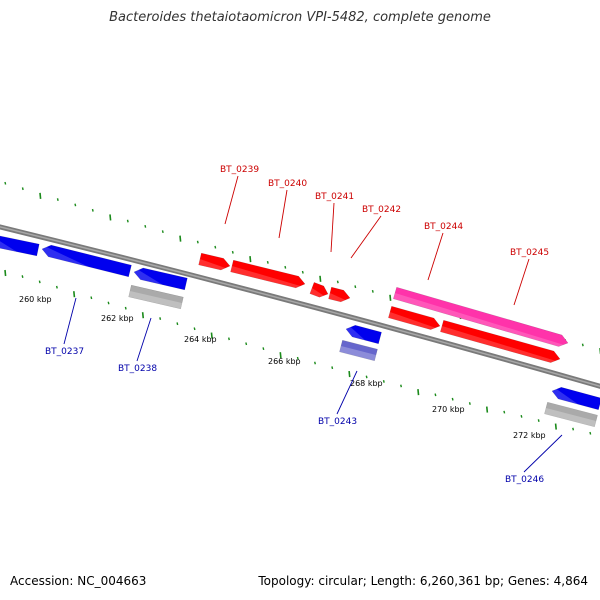 This screenshot has height=600, width=600. Describe the element at coordinates (339, 294) in the screenshot. I see `bt-0242-gene` at that location.